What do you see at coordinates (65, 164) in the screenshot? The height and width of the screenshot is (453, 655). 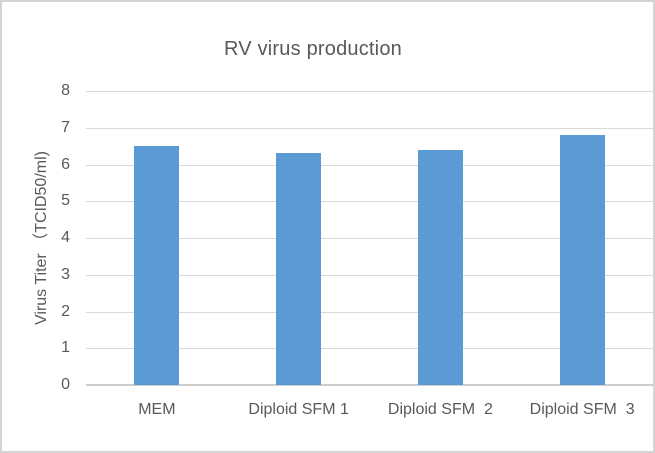 I see `y-tick-label-6: 6` at bounding box center [65, 164].